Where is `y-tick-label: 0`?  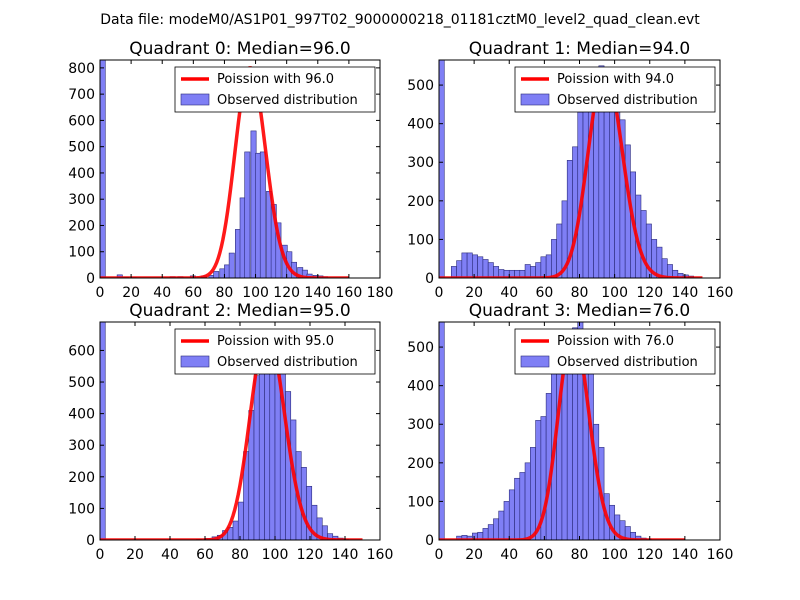 y-tick-label: 0 is located at coordinates (90, 541).